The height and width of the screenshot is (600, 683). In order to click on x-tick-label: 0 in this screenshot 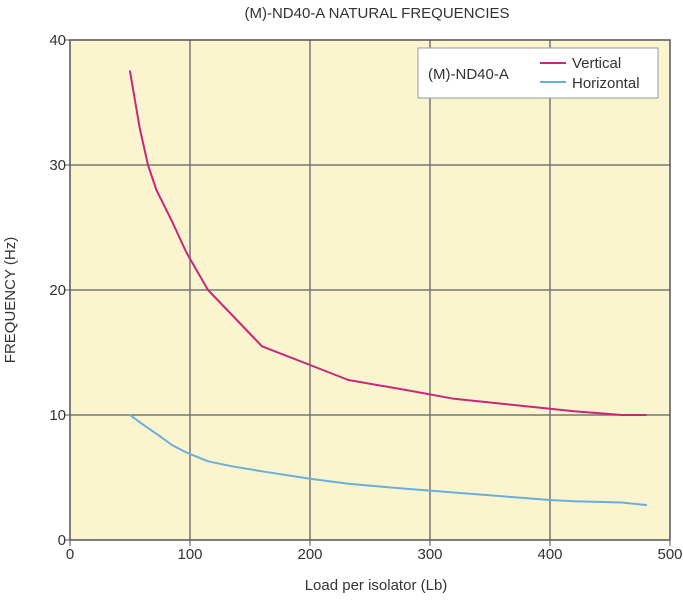, I will do `click(70, 554)`.